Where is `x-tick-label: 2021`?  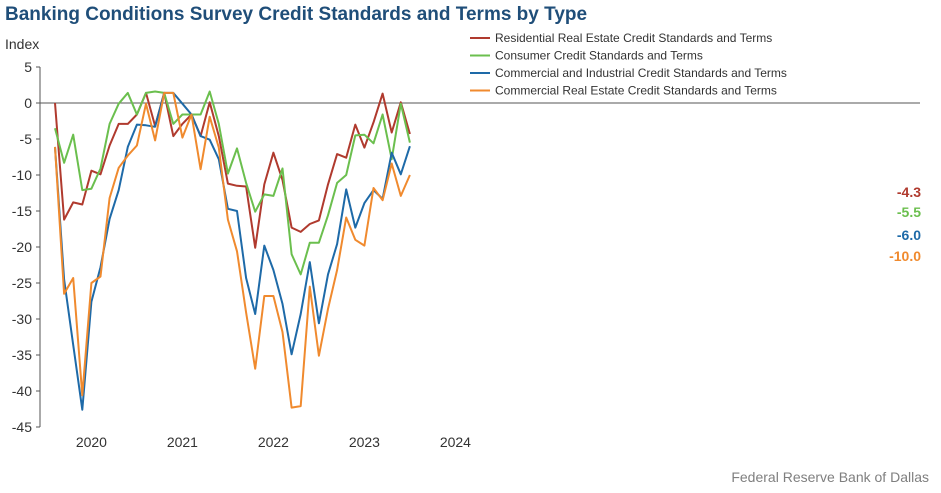
x-tick-label: 2021 is located at coordinates (182, 442).